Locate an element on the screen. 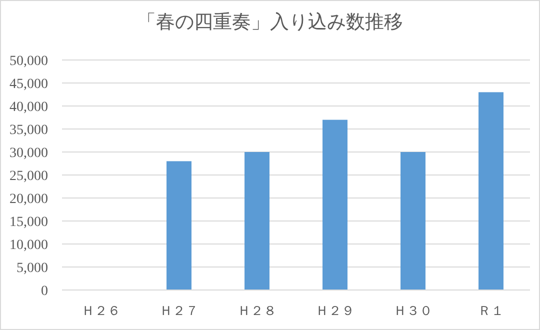 The image size is (540, 330). y-tick-label: 50,000 is located at coordinates (29, 61).